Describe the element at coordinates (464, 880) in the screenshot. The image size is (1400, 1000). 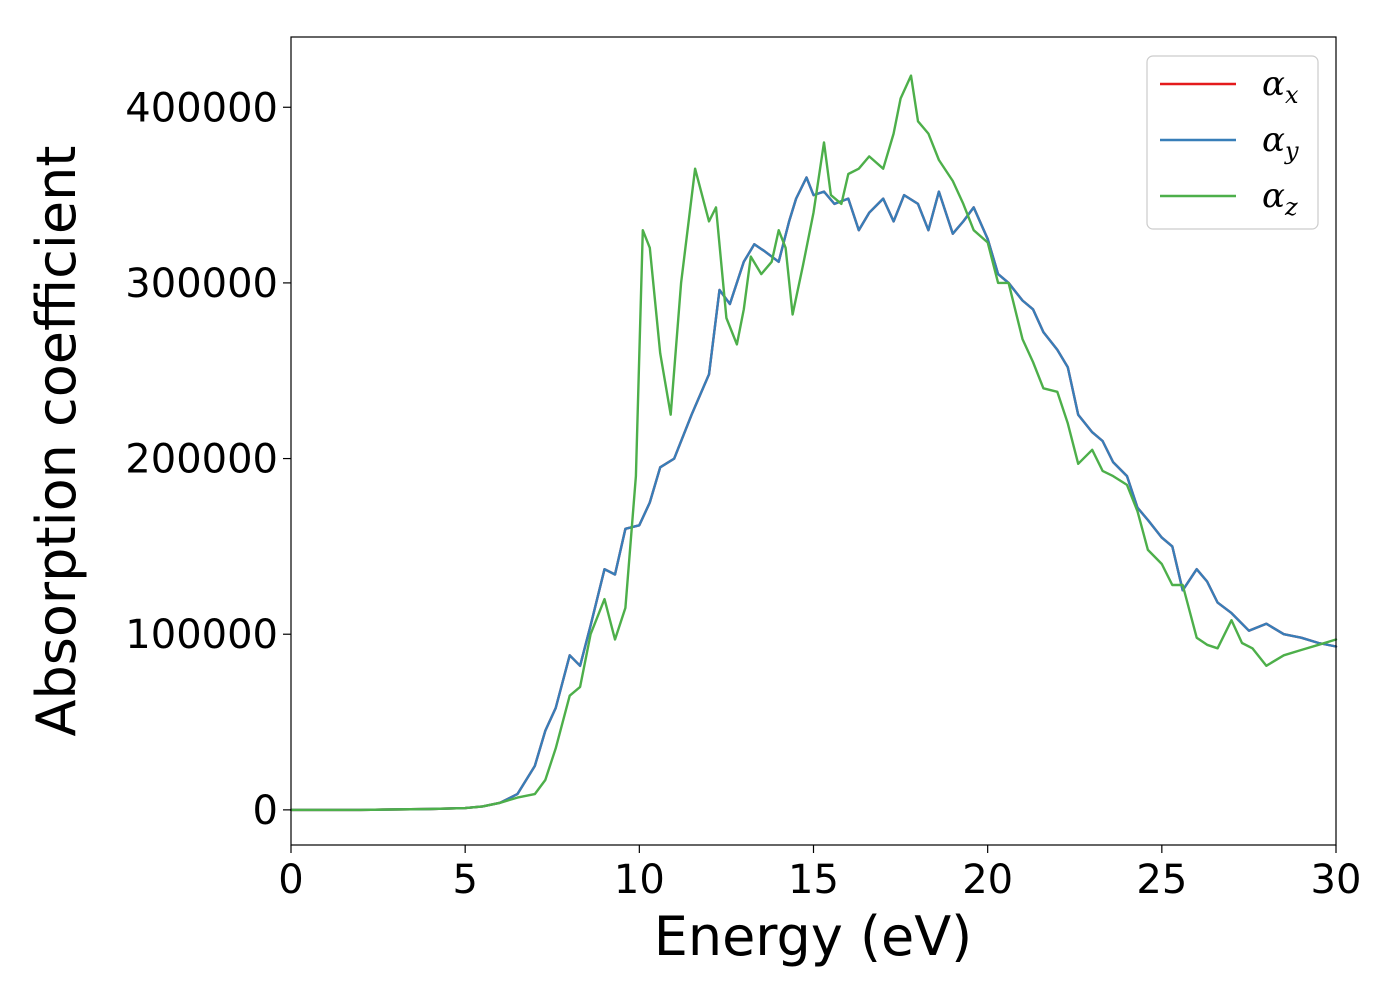
I see `x-tick-label: 5` at that location.